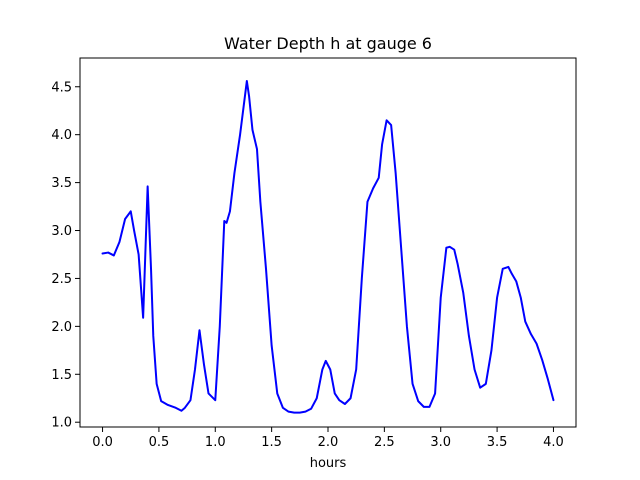  I want to click on x-tick-label-6: 3.0, so click(440, 442).